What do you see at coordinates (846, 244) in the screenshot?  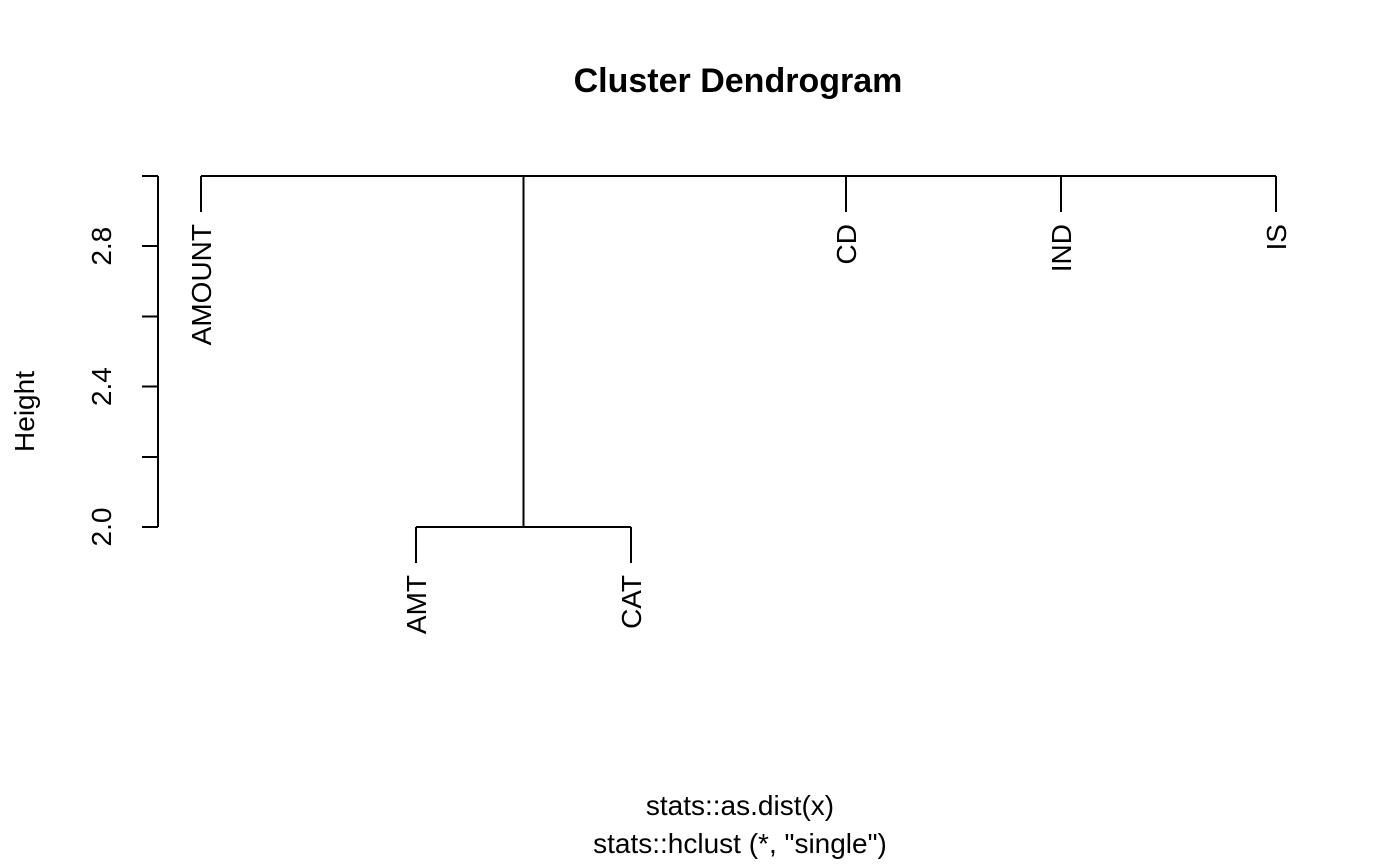 I see `leaf-label: CD` at bounding box center [846, 244].